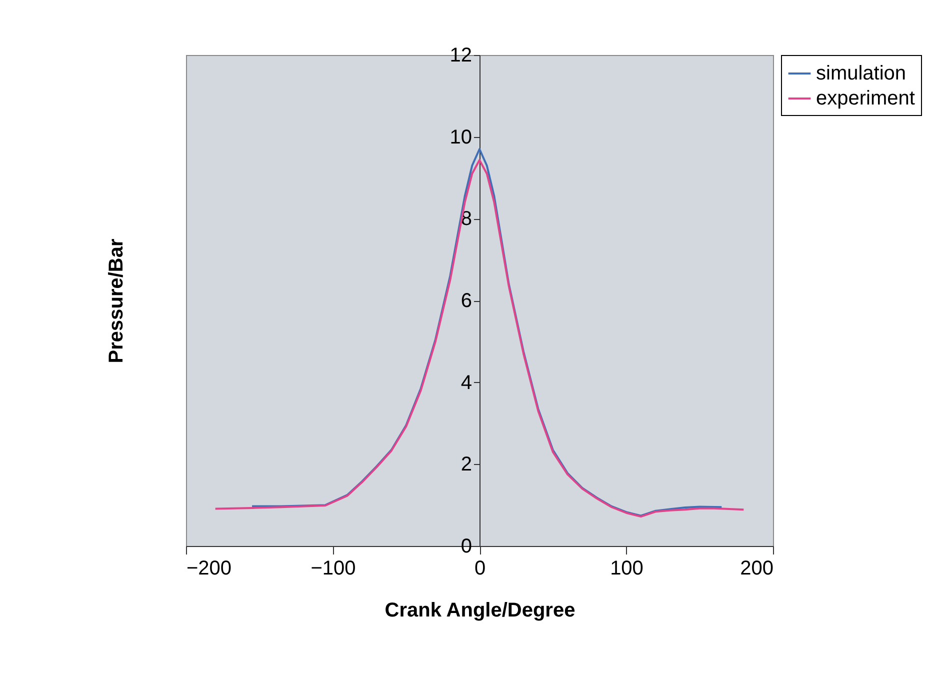 The width and height of the screenshot is (932, 688). What do you see at coordinates (466, 383) in the screenshot?
I see `y-tick-label: 4` at bounding box center [466, 383].